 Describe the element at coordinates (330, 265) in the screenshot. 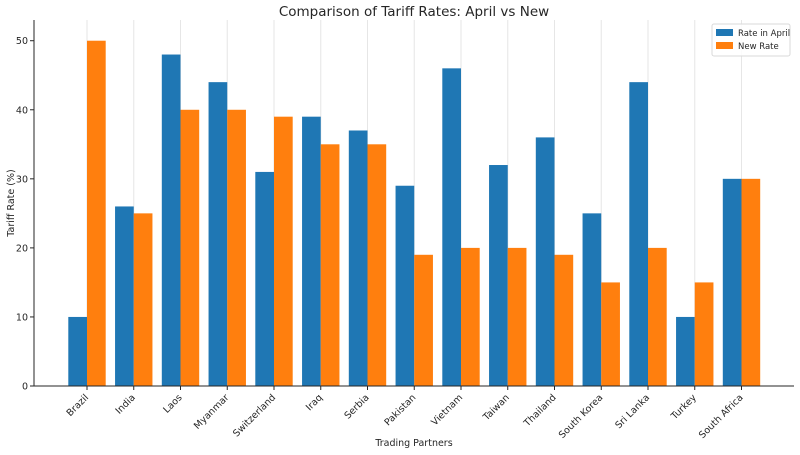

I see `bar-new-rate-iraq` at that location.